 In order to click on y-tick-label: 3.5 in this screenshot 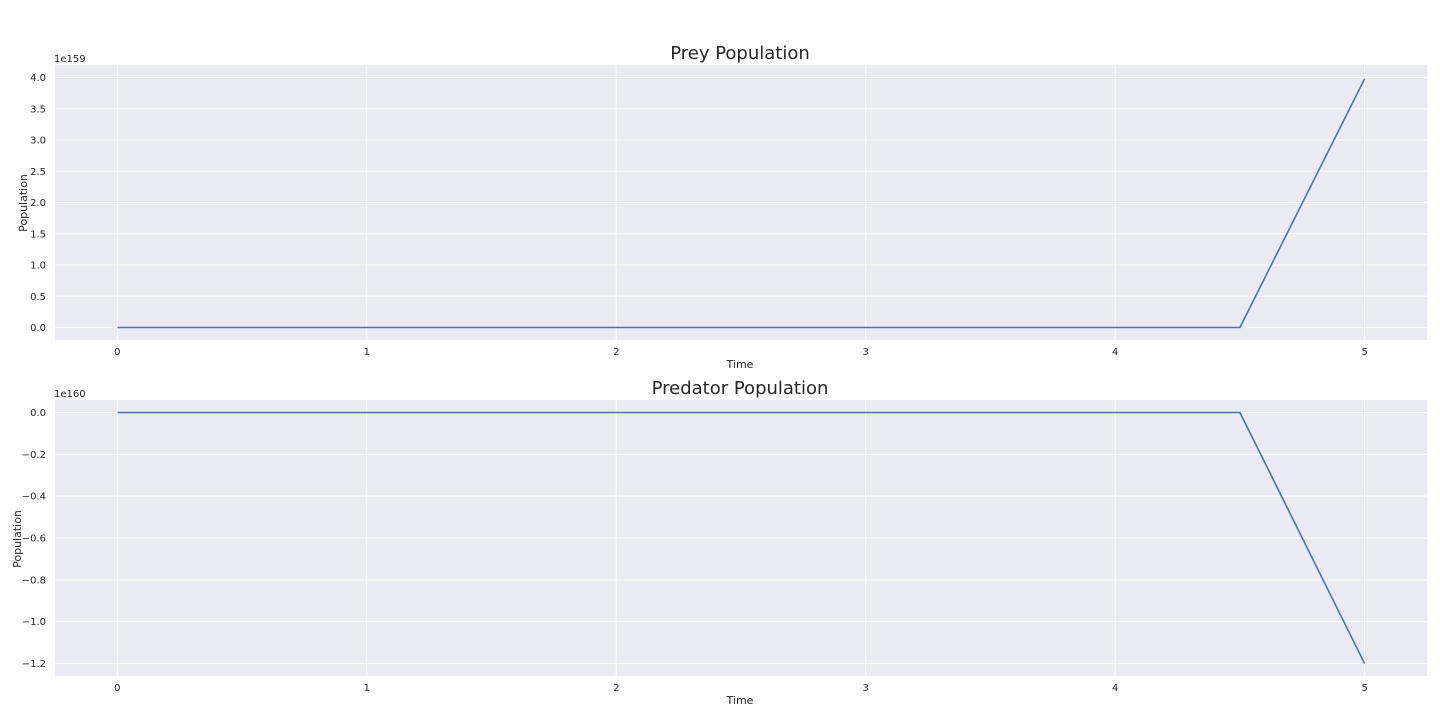, I will do `click(38, 109)`.